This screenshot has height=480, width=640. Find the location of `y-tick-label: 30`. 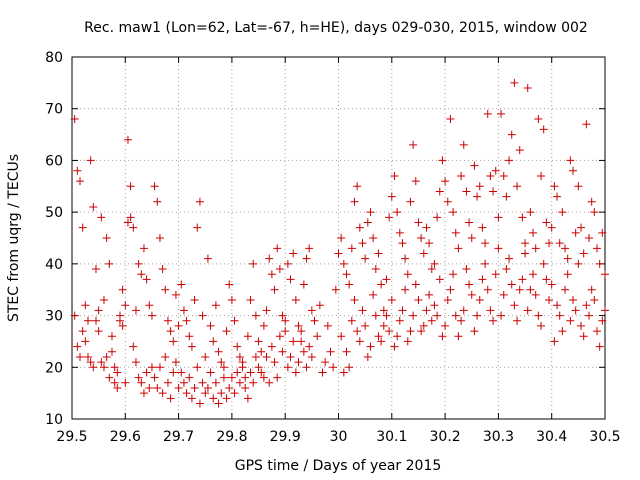

y-tick-label: 30 is located at coordinates (54, 317).